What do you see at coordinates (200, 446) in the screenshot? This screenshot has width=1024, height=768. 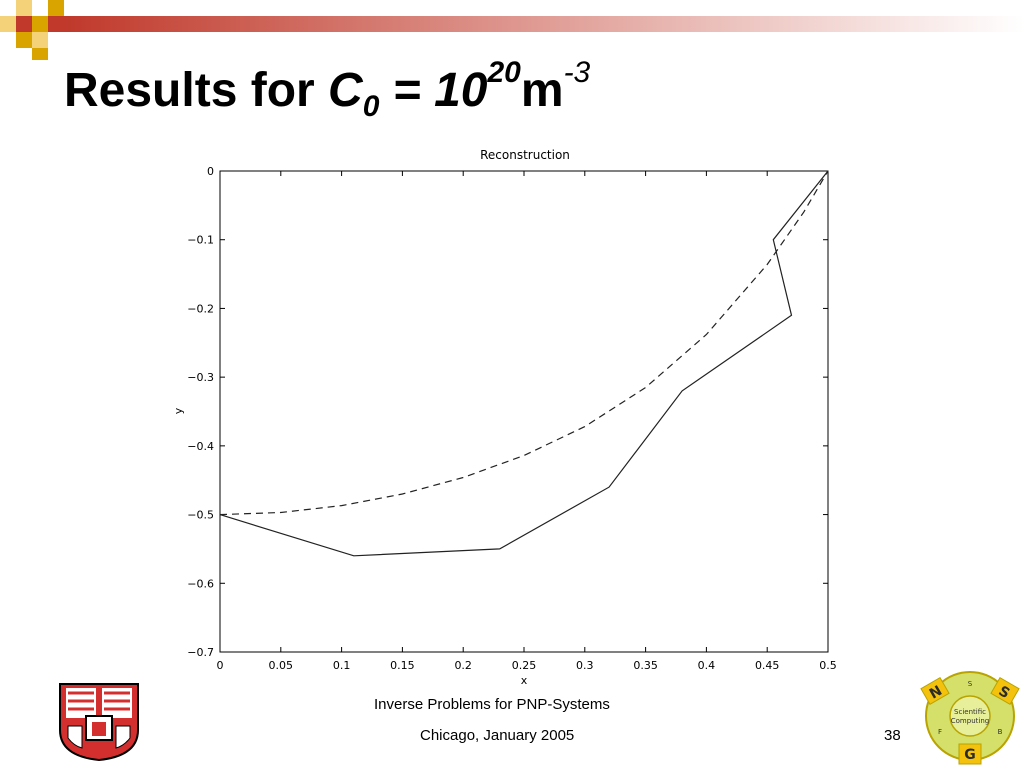 I see `y-tick-label: −0.4` at bounding box center [200, 446].